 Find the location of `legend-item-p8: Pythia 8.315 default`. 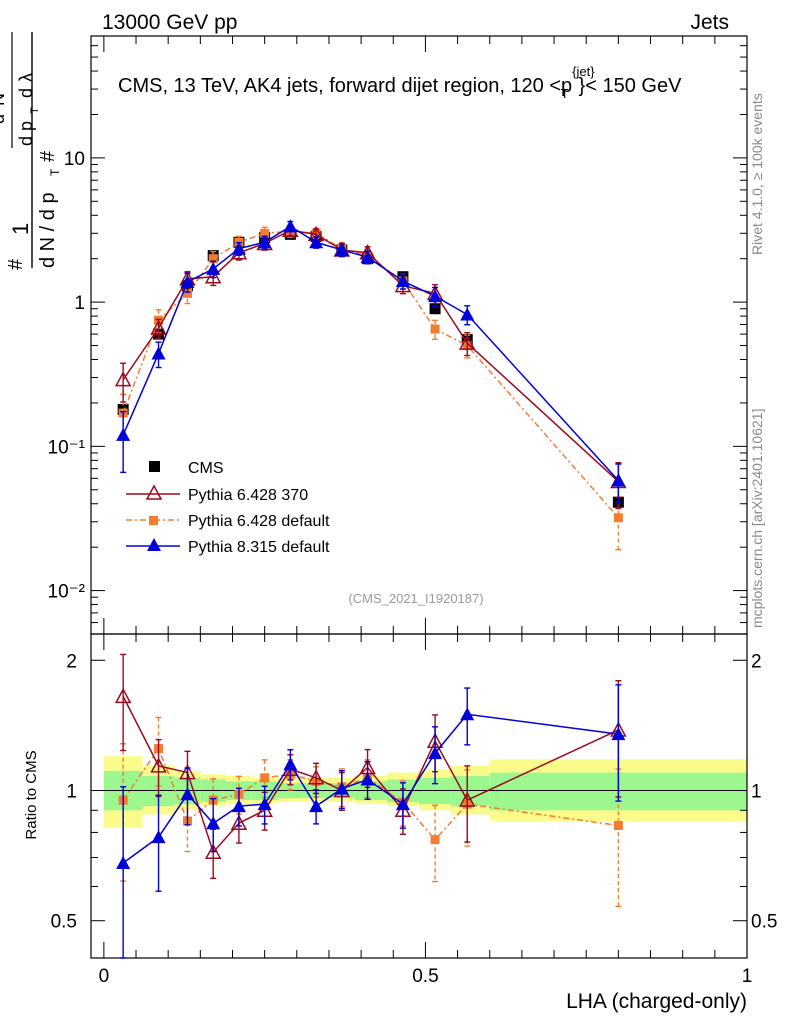

legend-item-p8: Pythia 8.315 default is located at coordinates (228, 547).